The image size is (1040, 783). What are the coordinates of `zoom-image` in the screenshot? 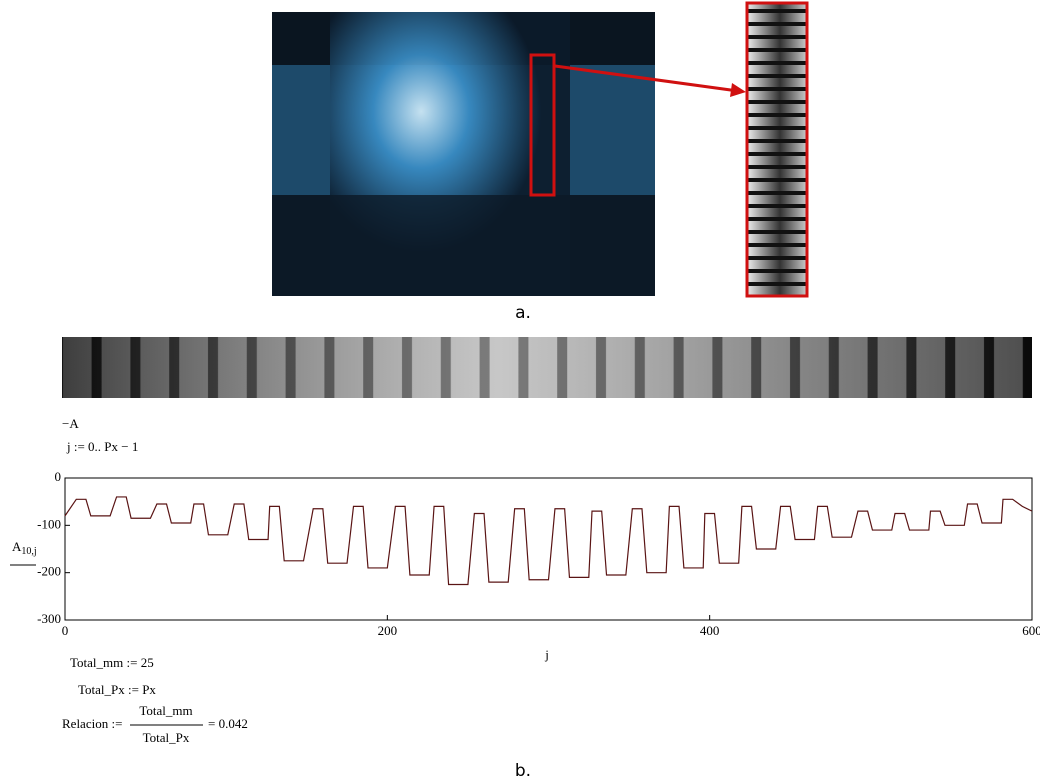 It's located at (777, 149).